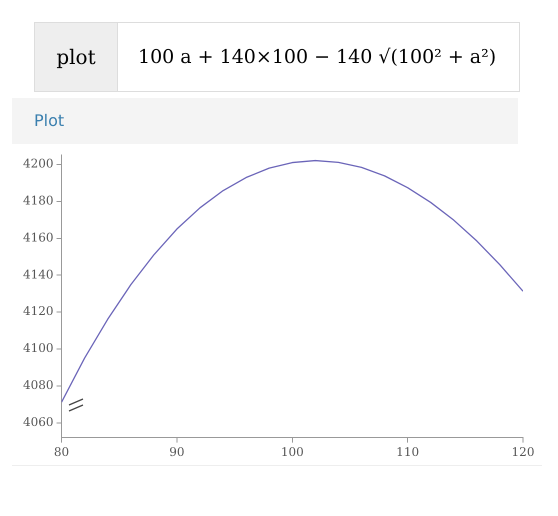 This screenshot has height=516, width=558. What do you see at coordinates (76, 57) in the screenshot?
I see `text: plot` at bounding box center [76, 57].